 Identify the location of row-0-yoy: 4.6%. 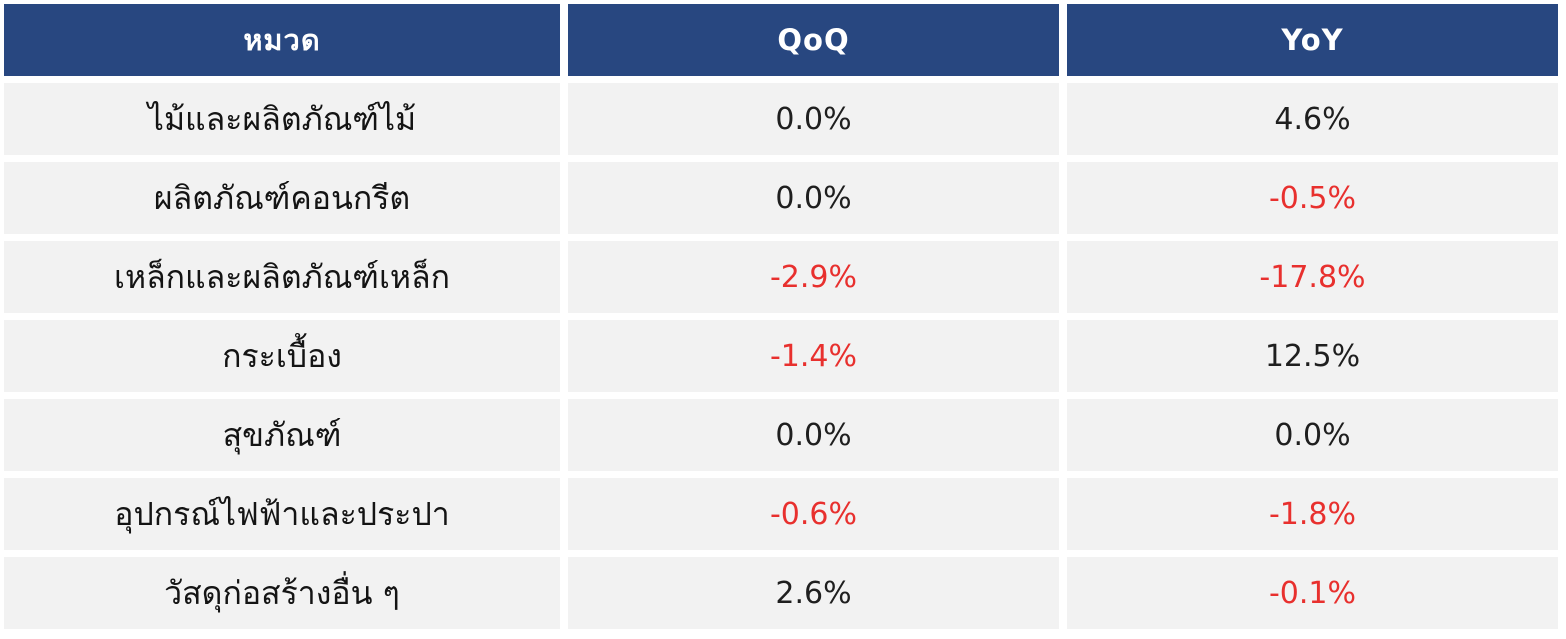
(1312, 119).